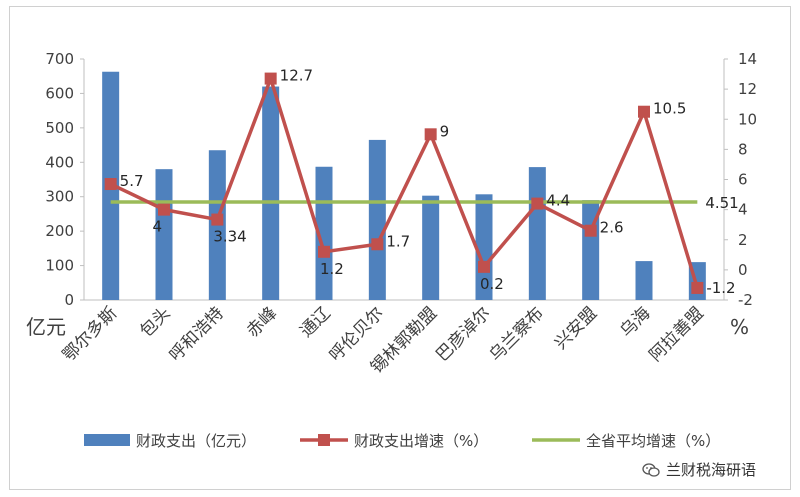  Describe the element at coordinates (517, 334) in the screenshot. I see `category-label-8: 乌兰察布` at that location.